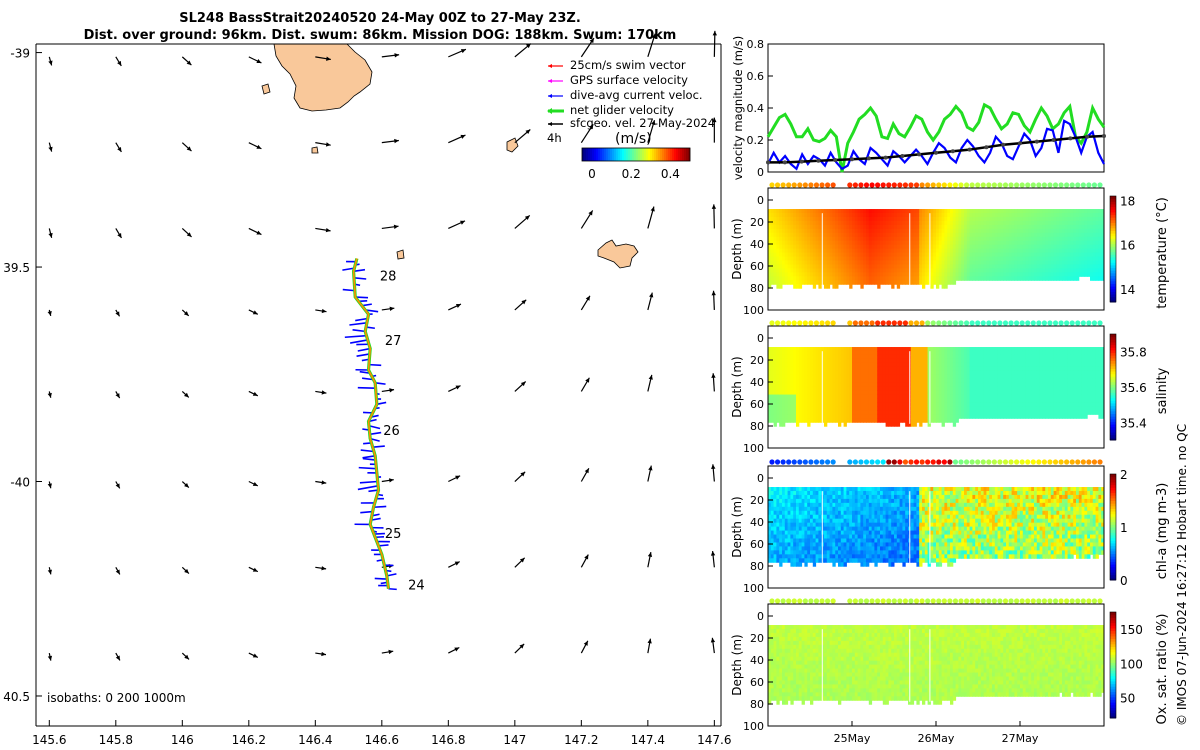 The width and height of the screenshot is (1200, 750). Describe the element at coordinates (618, 254) in the screenshot. I see `hunter-island-land` at that location.